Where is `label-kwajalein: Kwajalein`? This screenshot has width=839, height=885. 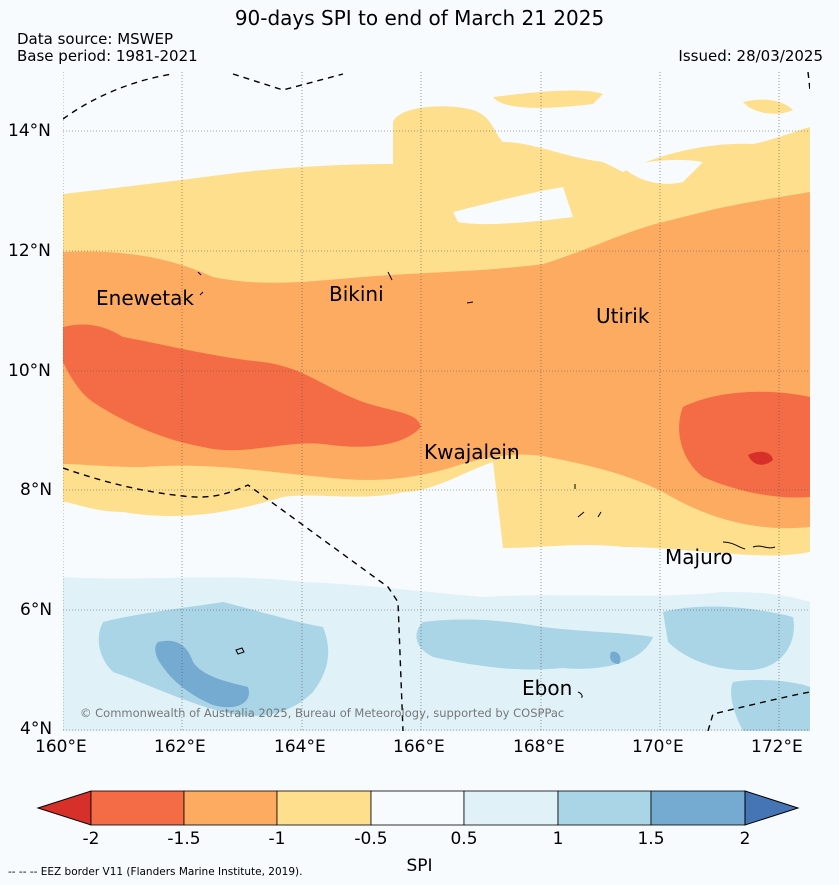 label-kwajalein: Kwajalein is located at coordinates (472, 452).